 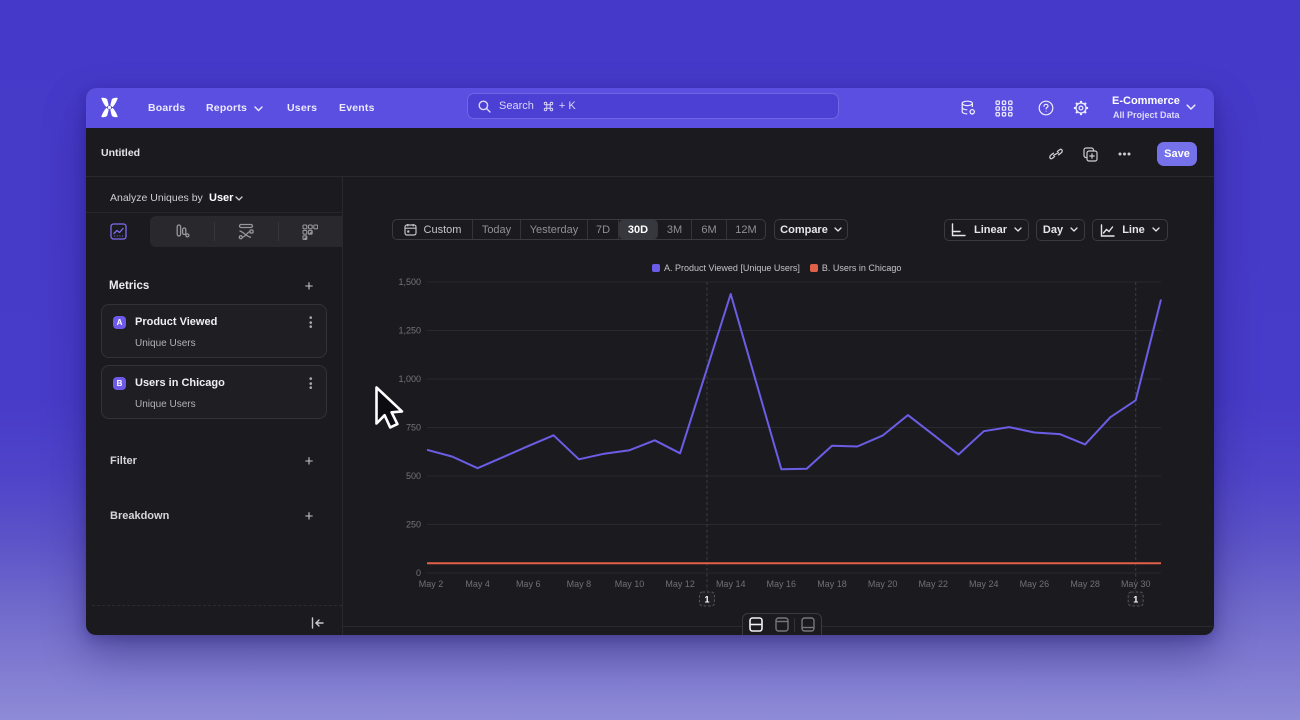 I want to click on svg-text: 0, so click(x=418, y=573).